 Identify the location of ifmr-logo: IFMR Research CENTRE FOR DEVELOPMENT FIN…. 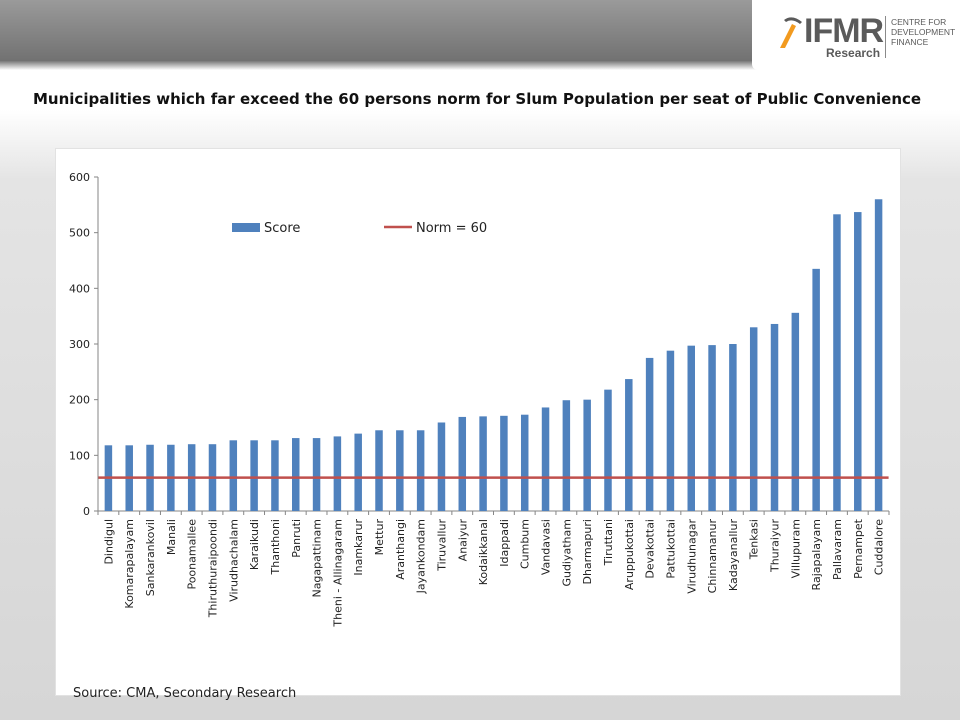
(856, 35).